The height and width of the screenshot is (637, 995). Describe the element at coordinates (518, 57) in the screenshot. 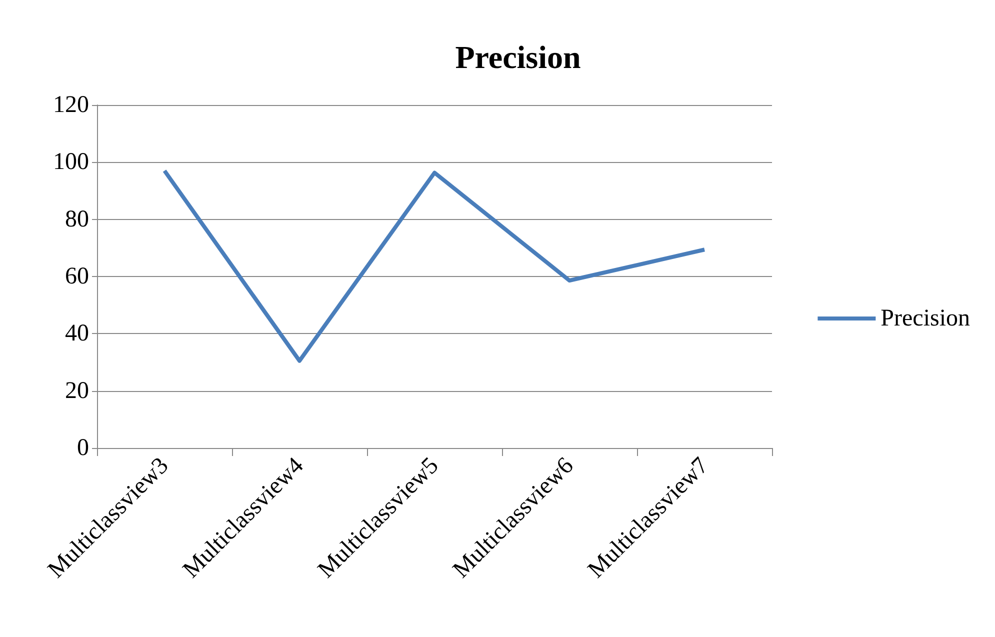

I see `chart-title: Precision` at that location.